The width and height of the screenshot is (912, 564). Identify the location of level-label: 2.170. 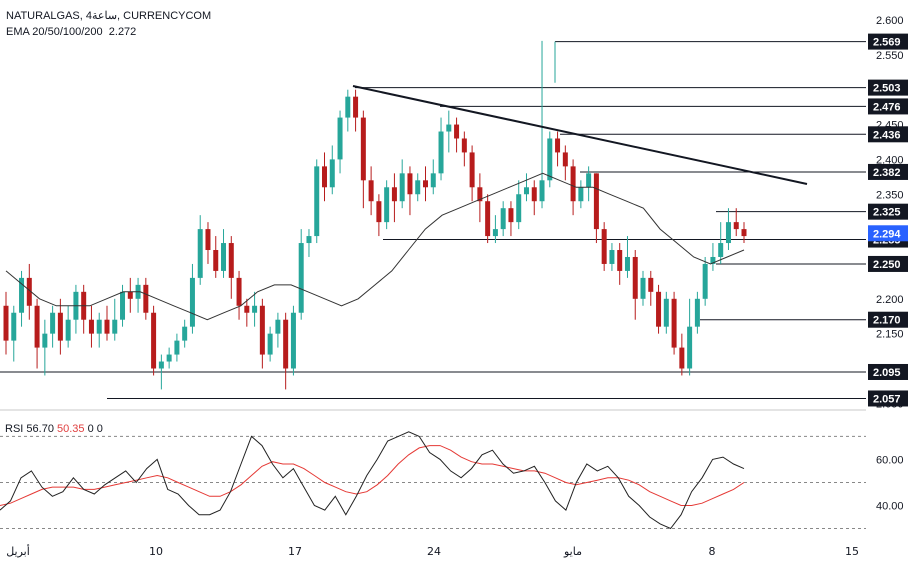
(887, 321).